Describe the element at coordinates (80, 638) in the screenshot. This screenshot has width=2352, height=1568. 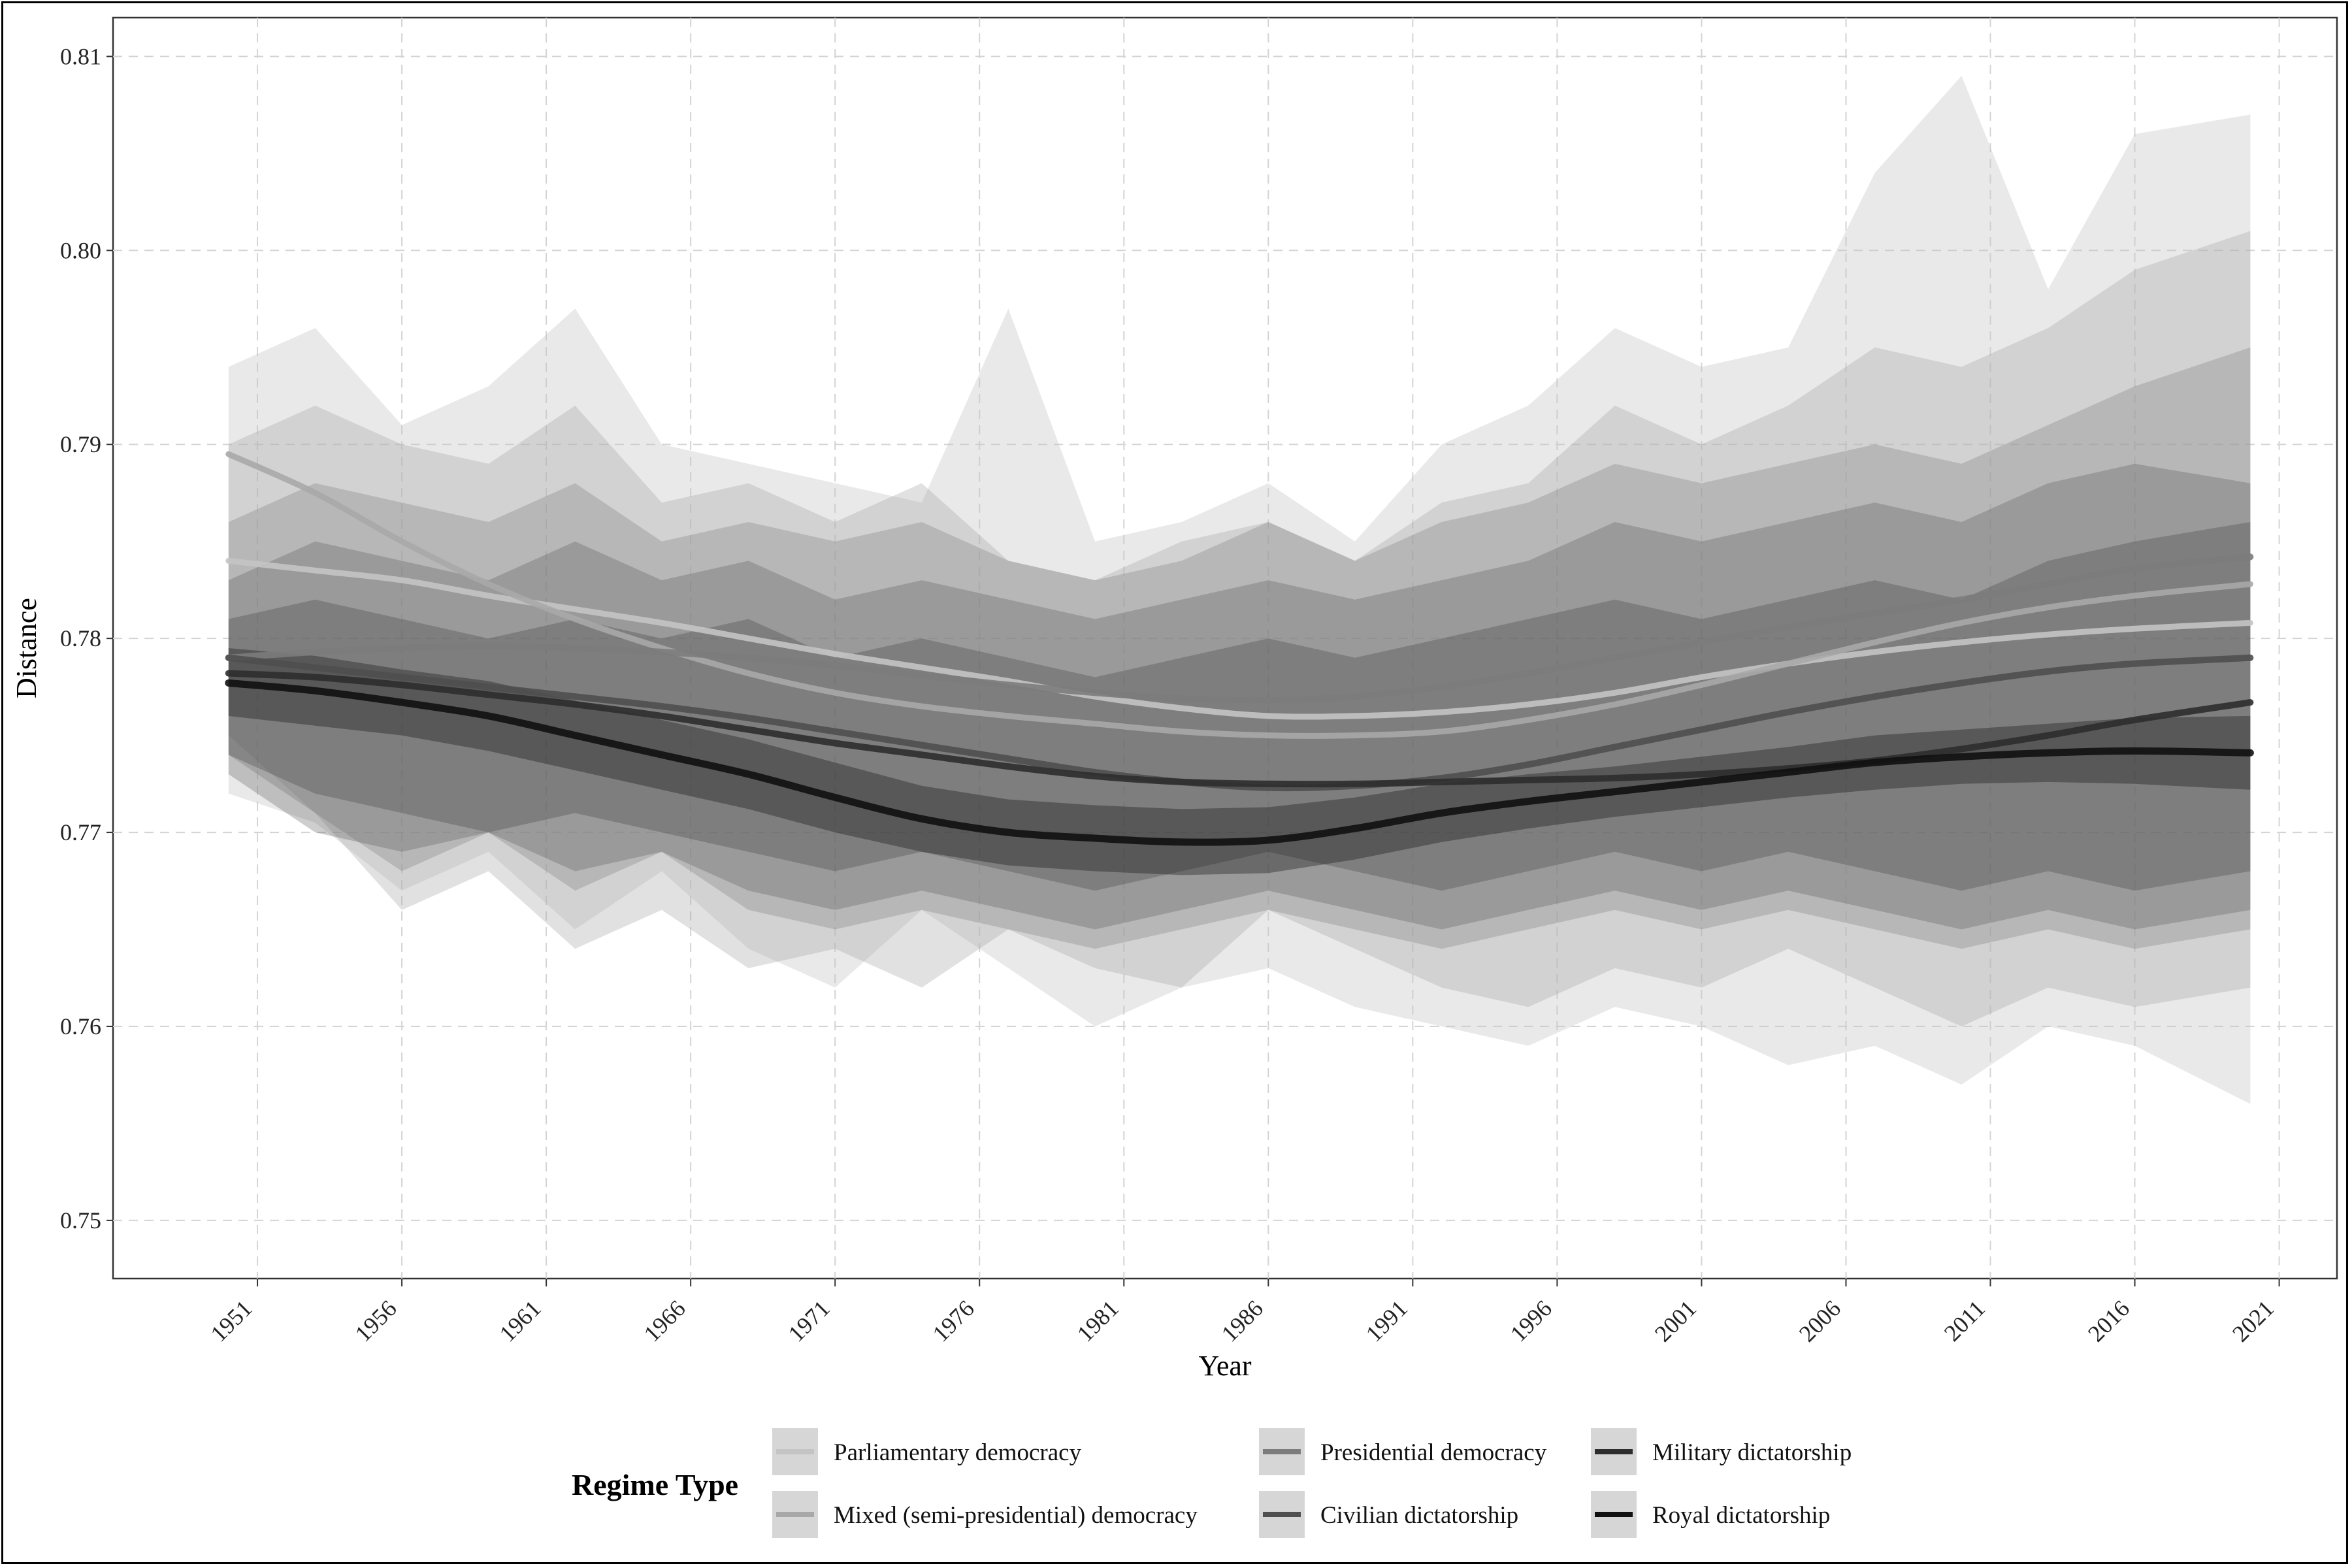
I see `y-tick-label: 0.78` at that location.